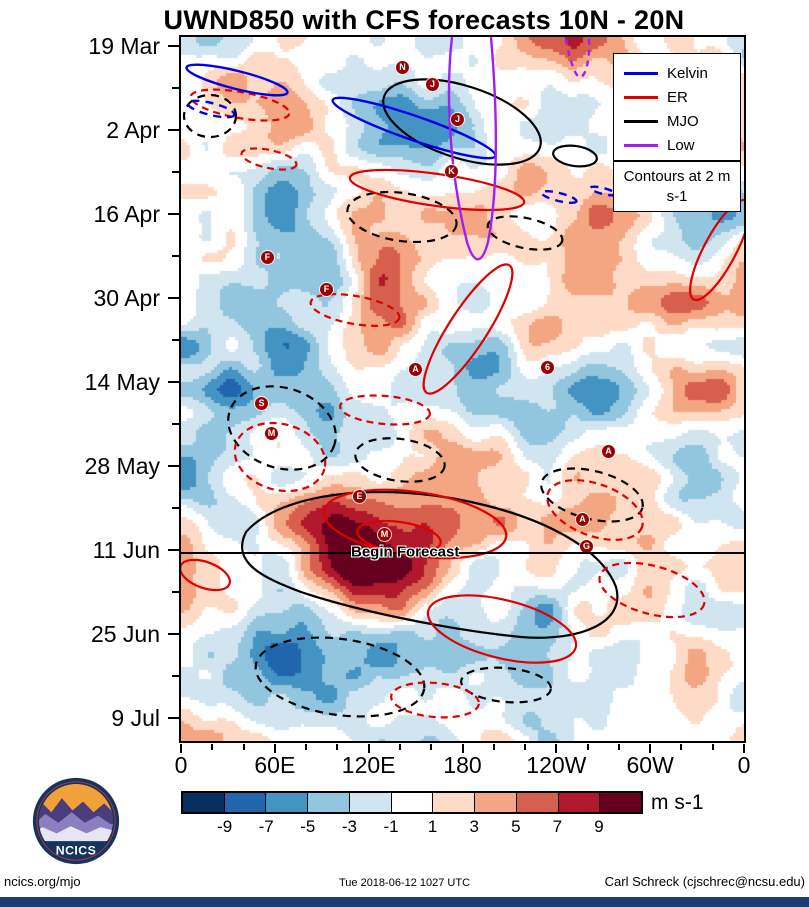 The height and width of the screenshot is (907, 809). I want to click on legend-label: Low, so click(681, 145).